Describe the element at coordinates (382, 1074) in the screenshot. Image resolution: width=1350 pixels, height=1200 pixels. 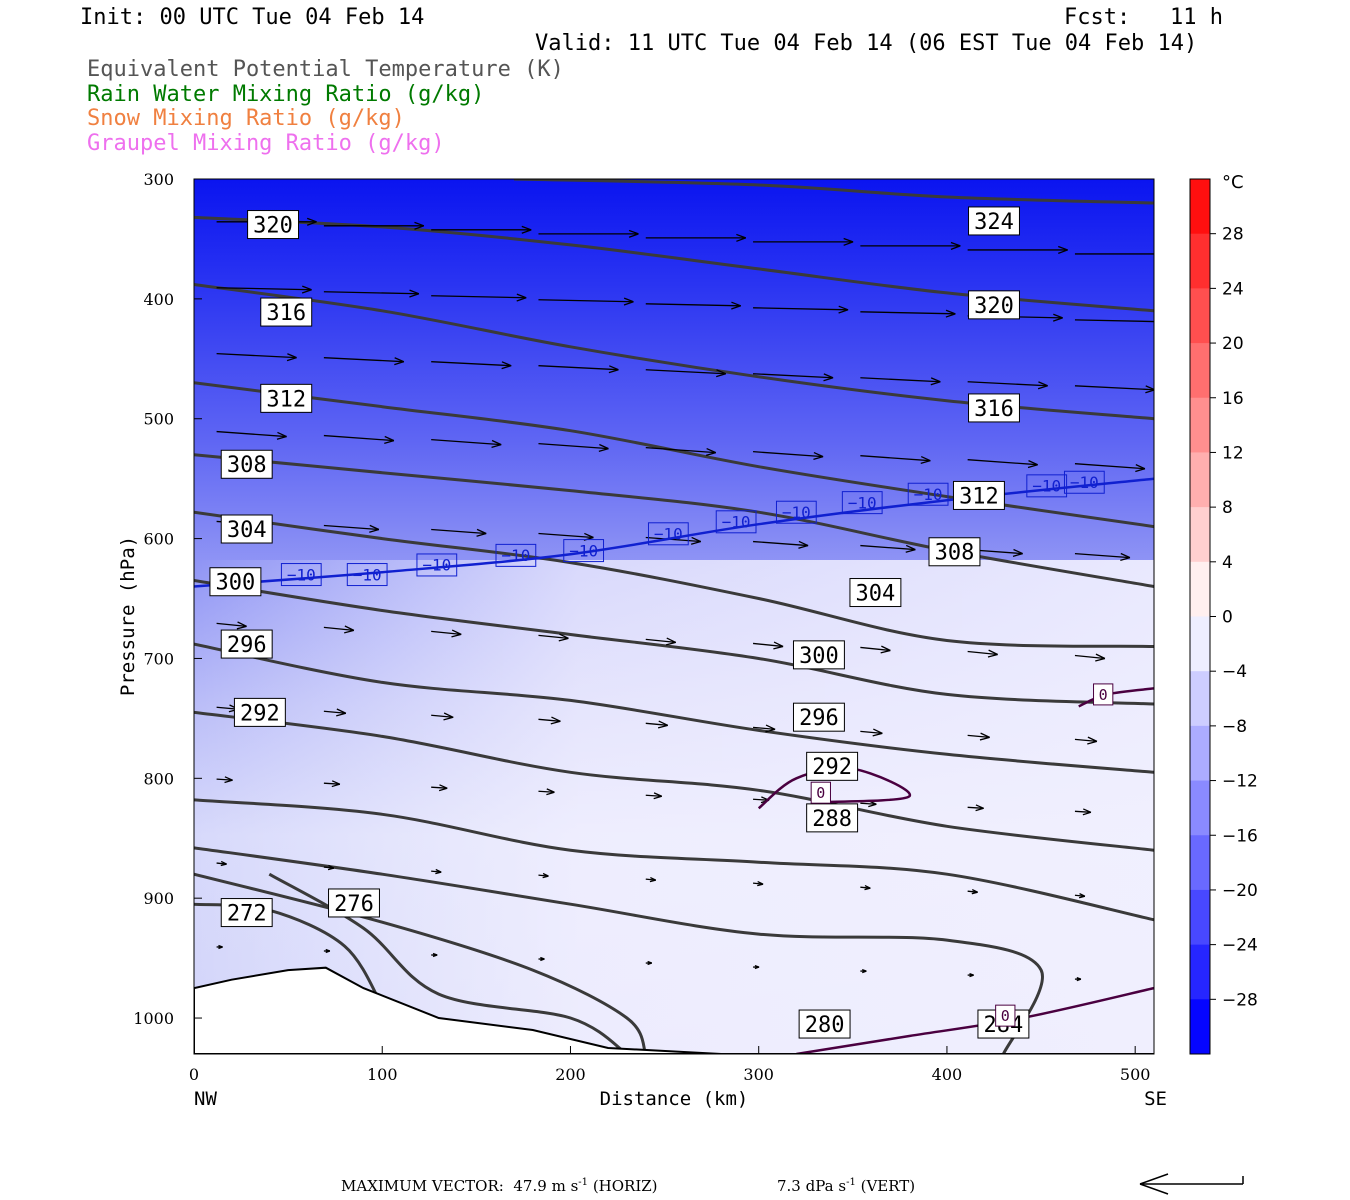
I see `x-tick-label: 100` at that location.